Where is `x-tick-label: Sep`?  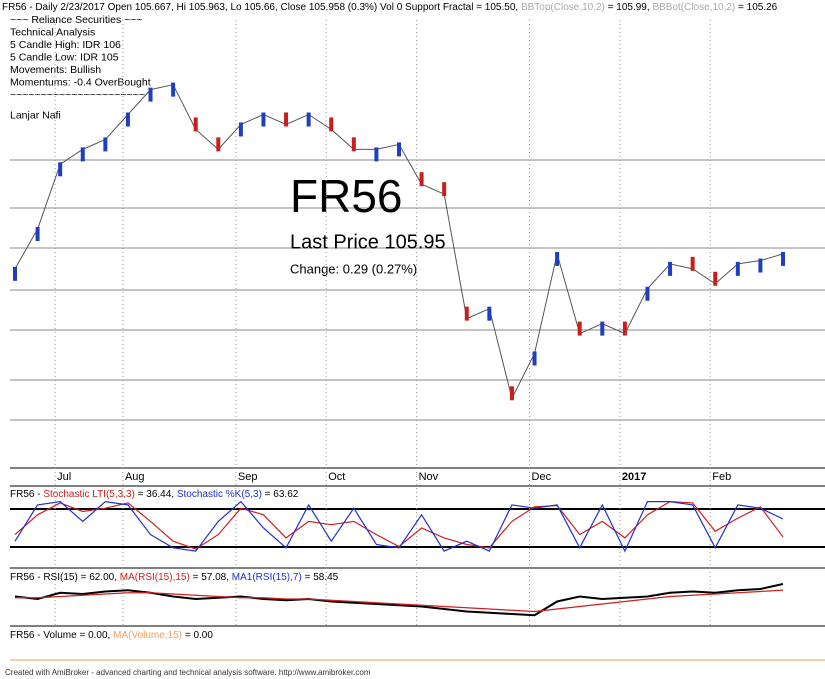 x-tick-label: Sep is located at coordinates (248, 477).